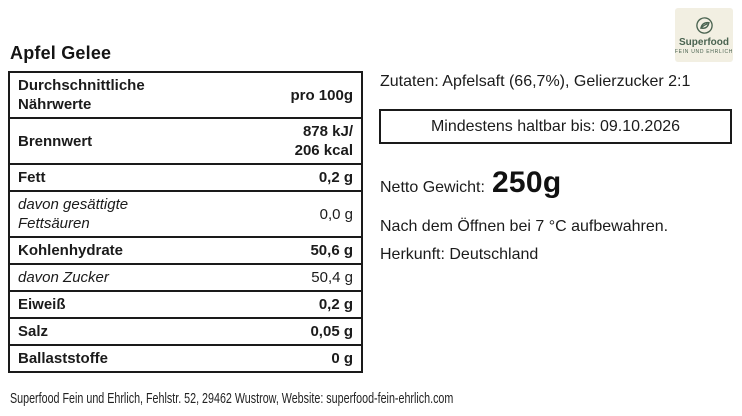  I want to click on nutrient-value: 0,0 g, so click(307, 214).